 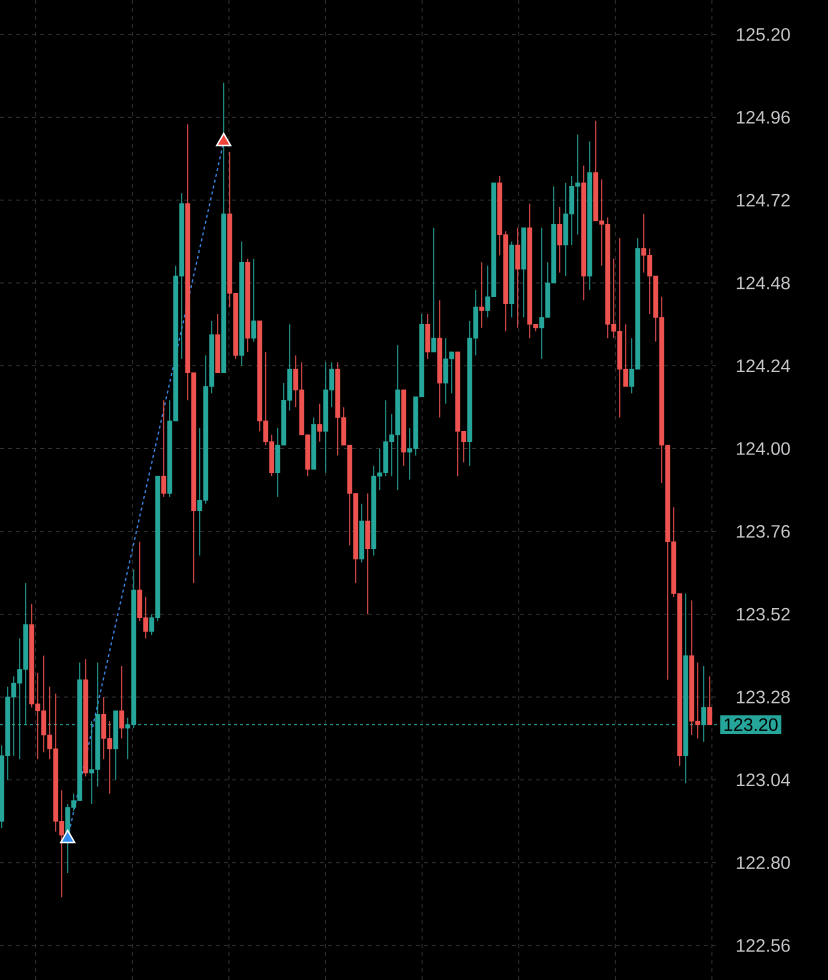 What do you see at coordinates (763, 365) in the screenshot?
I see `y-tick-label: 124.24` at bounding box center [763, 365].